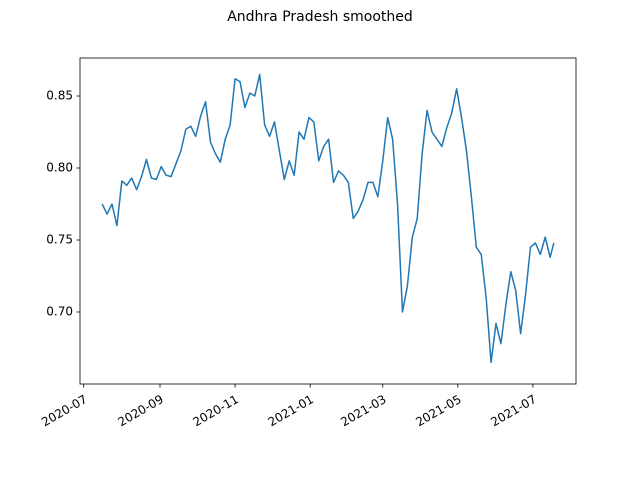  I want to click on y-tick-label: 0.80, so click(59, 168).